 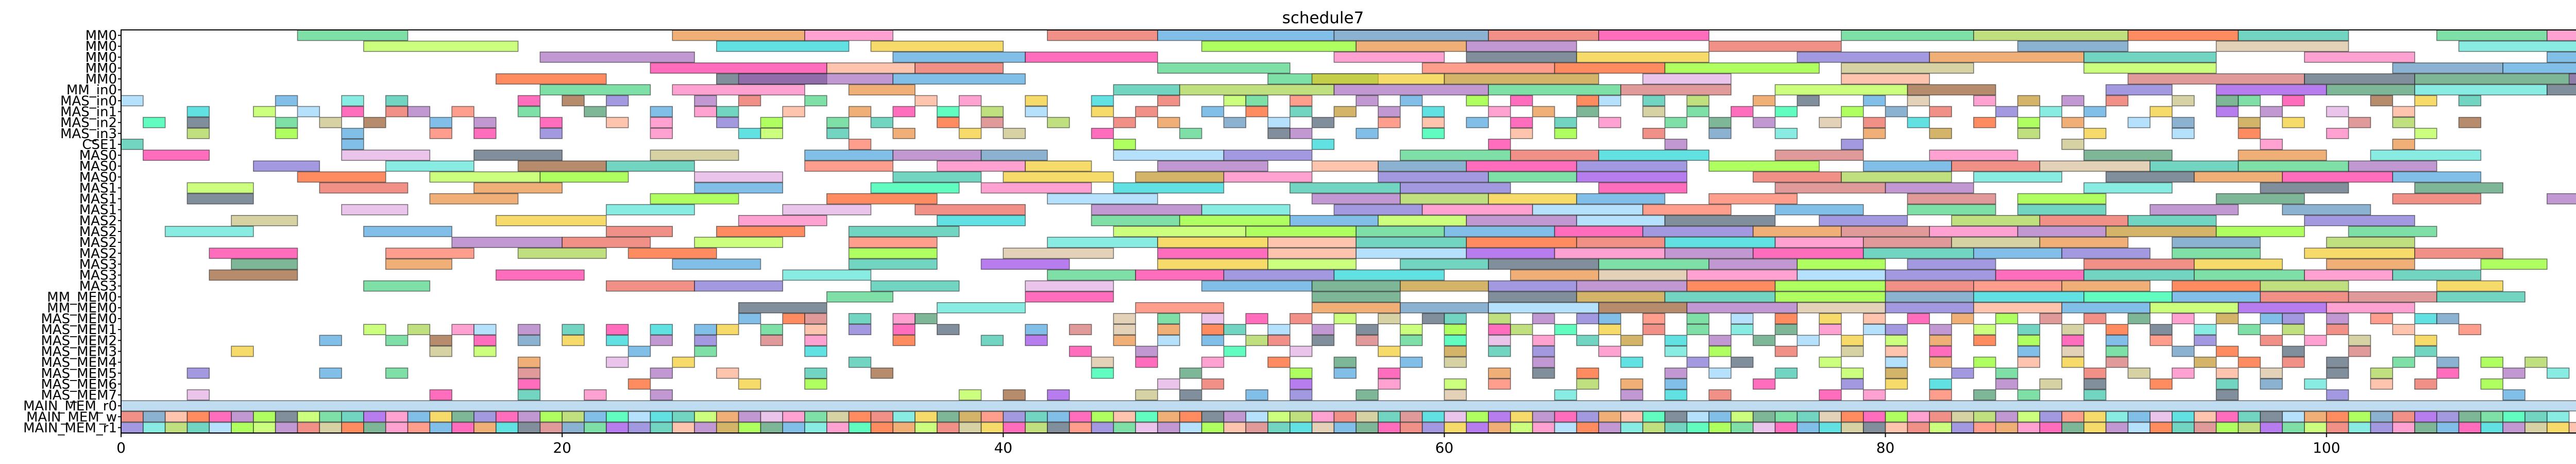 I want to click on y-tick-label: MAS2, so click(x=98, y=243).